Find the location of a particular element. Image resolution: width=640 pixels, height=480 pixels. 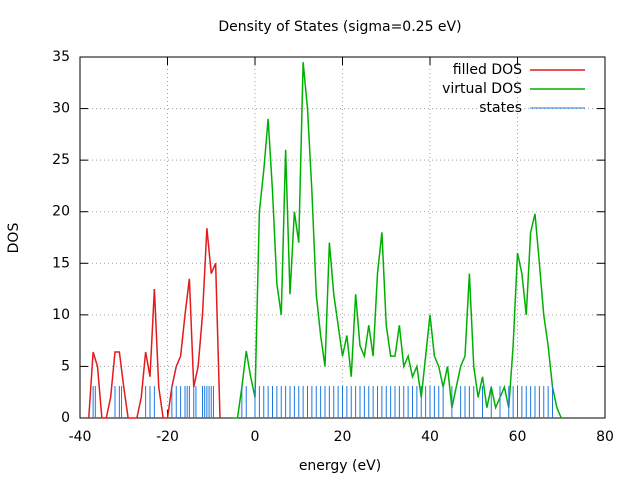

chart-title: Density of States (sigma=0.25 eV) is located at coordinates (339, 27).